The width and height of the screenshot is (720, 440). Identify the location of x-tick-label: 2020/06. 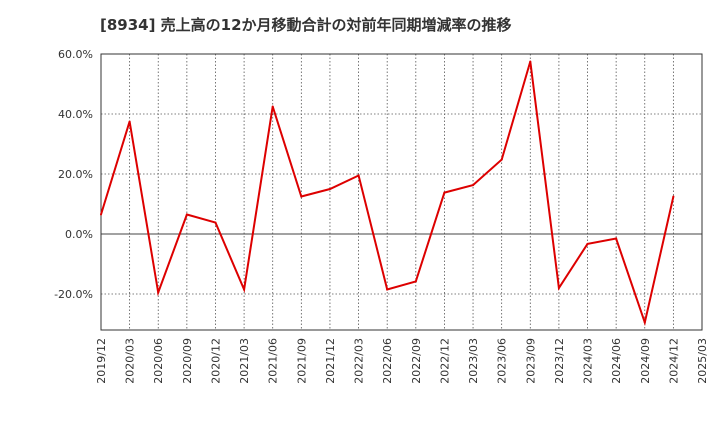
(158, 361).